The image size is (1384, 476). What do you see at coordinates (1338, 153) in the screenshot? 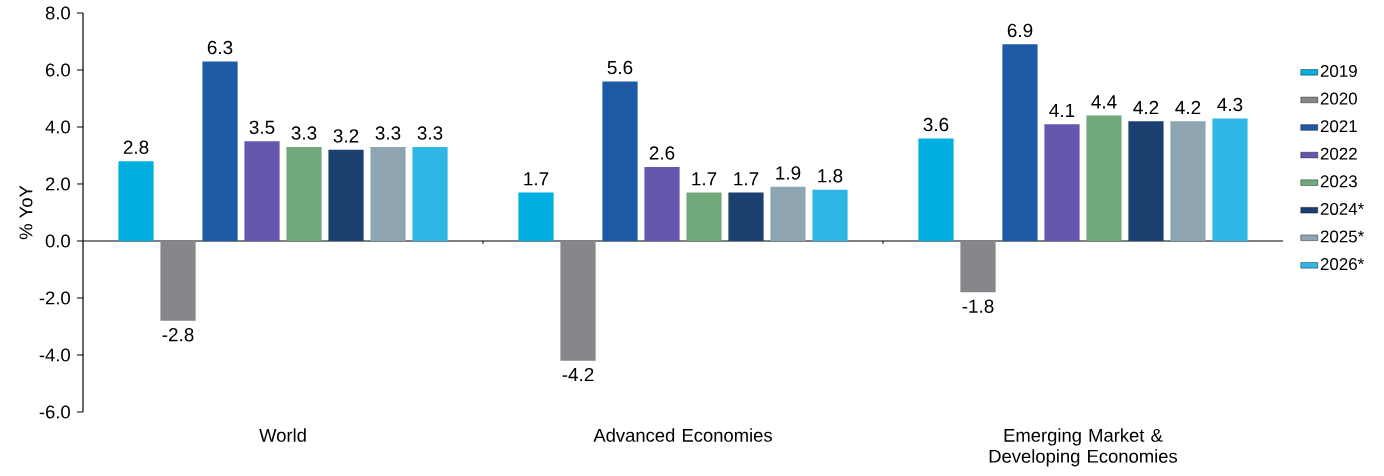
I see `legend-label: 2022` at bounding box center [1338, 153].